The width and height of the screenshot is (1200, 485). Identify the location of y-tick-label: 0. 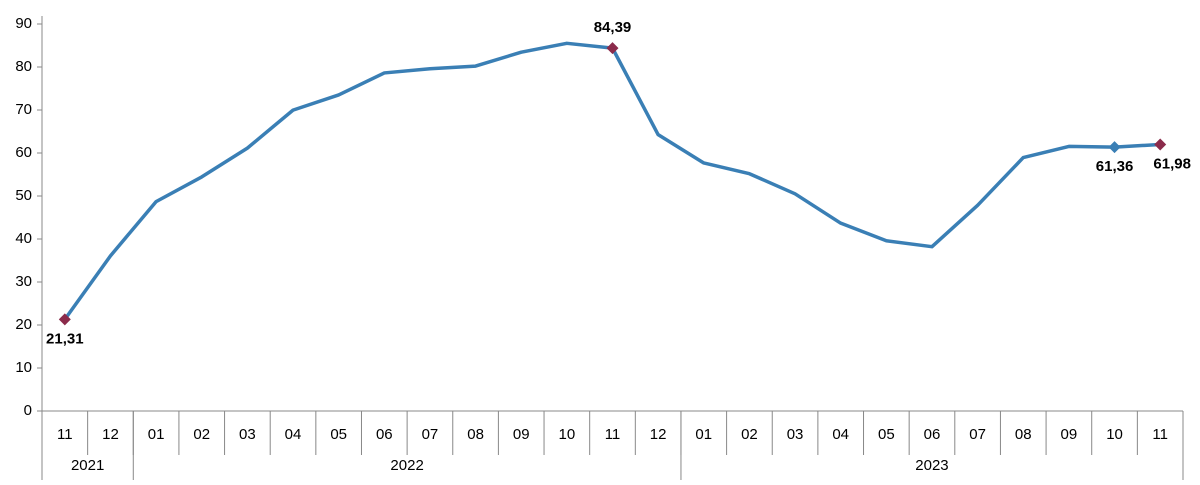
(28, 410).